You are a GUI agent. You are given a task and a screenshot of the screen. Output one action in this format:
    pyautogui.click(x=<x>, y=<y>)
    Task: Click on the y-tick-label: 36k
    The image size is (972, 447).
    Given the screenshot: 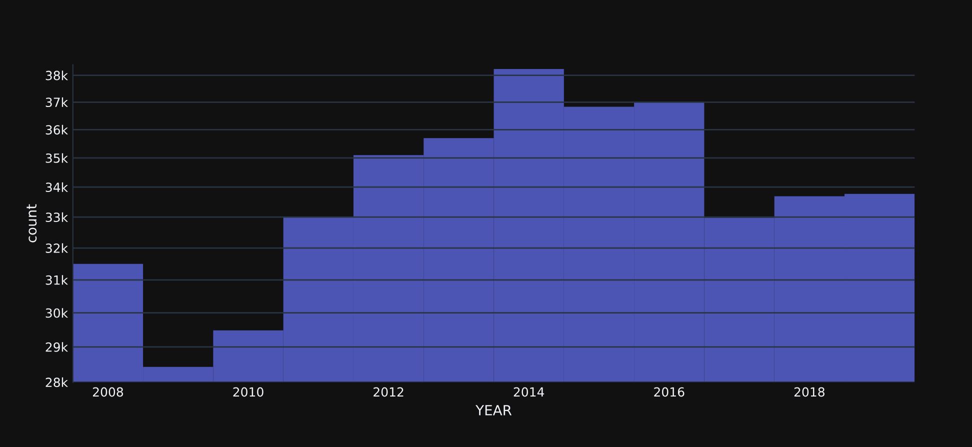 What is the action you would take?
    pyautogui.click(x=57, y=129)
    